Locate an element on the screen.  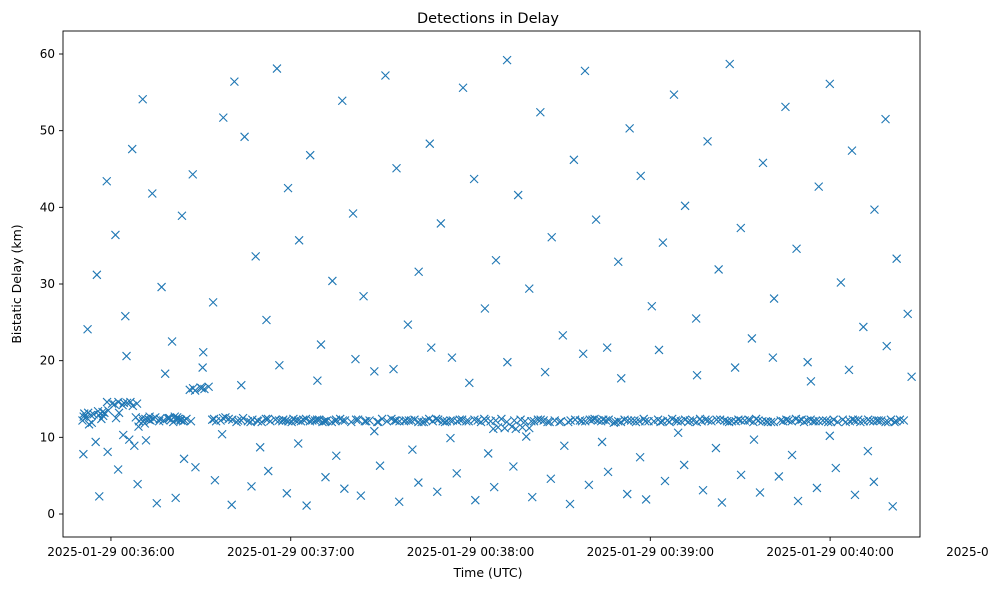
y-tick-label: 50 is located at coordinates (47, 131).